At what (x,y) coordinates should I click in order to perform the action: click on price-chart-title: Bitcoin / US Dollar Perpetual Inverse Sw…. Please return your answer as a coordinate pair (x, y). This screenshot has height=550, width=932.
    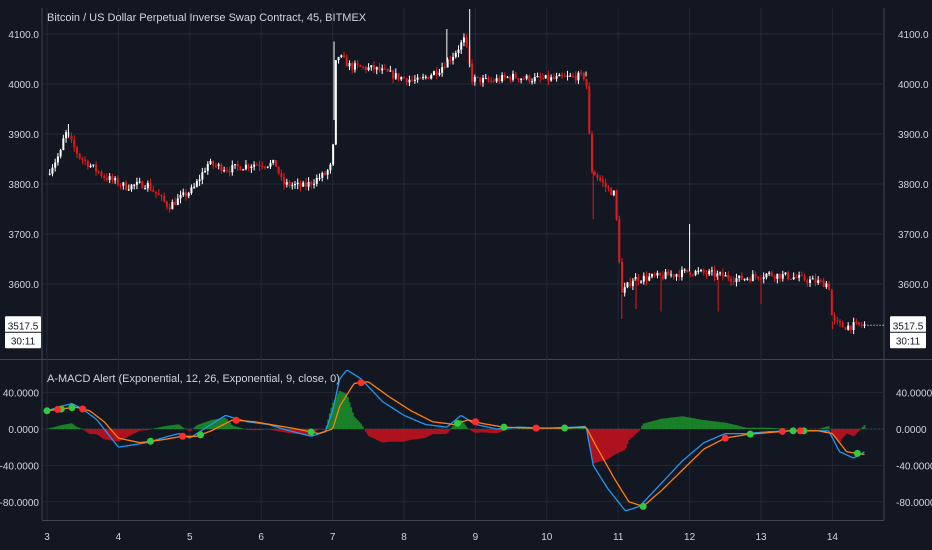
    Looking at the image, I should click on (207, 18).